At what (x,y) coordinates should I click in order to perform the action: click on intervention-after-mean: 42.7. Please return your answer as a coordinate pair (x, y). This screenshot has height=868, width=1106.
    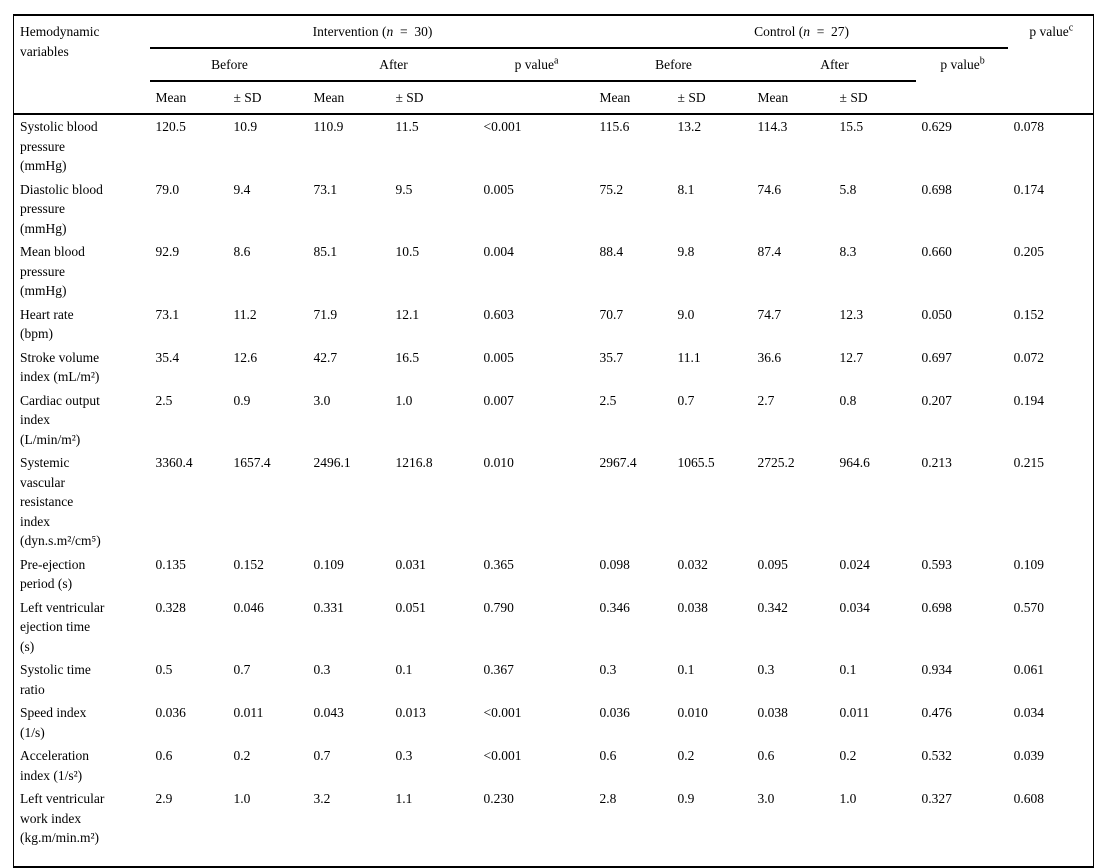
    Looking at the image, I should click on (325, 357).